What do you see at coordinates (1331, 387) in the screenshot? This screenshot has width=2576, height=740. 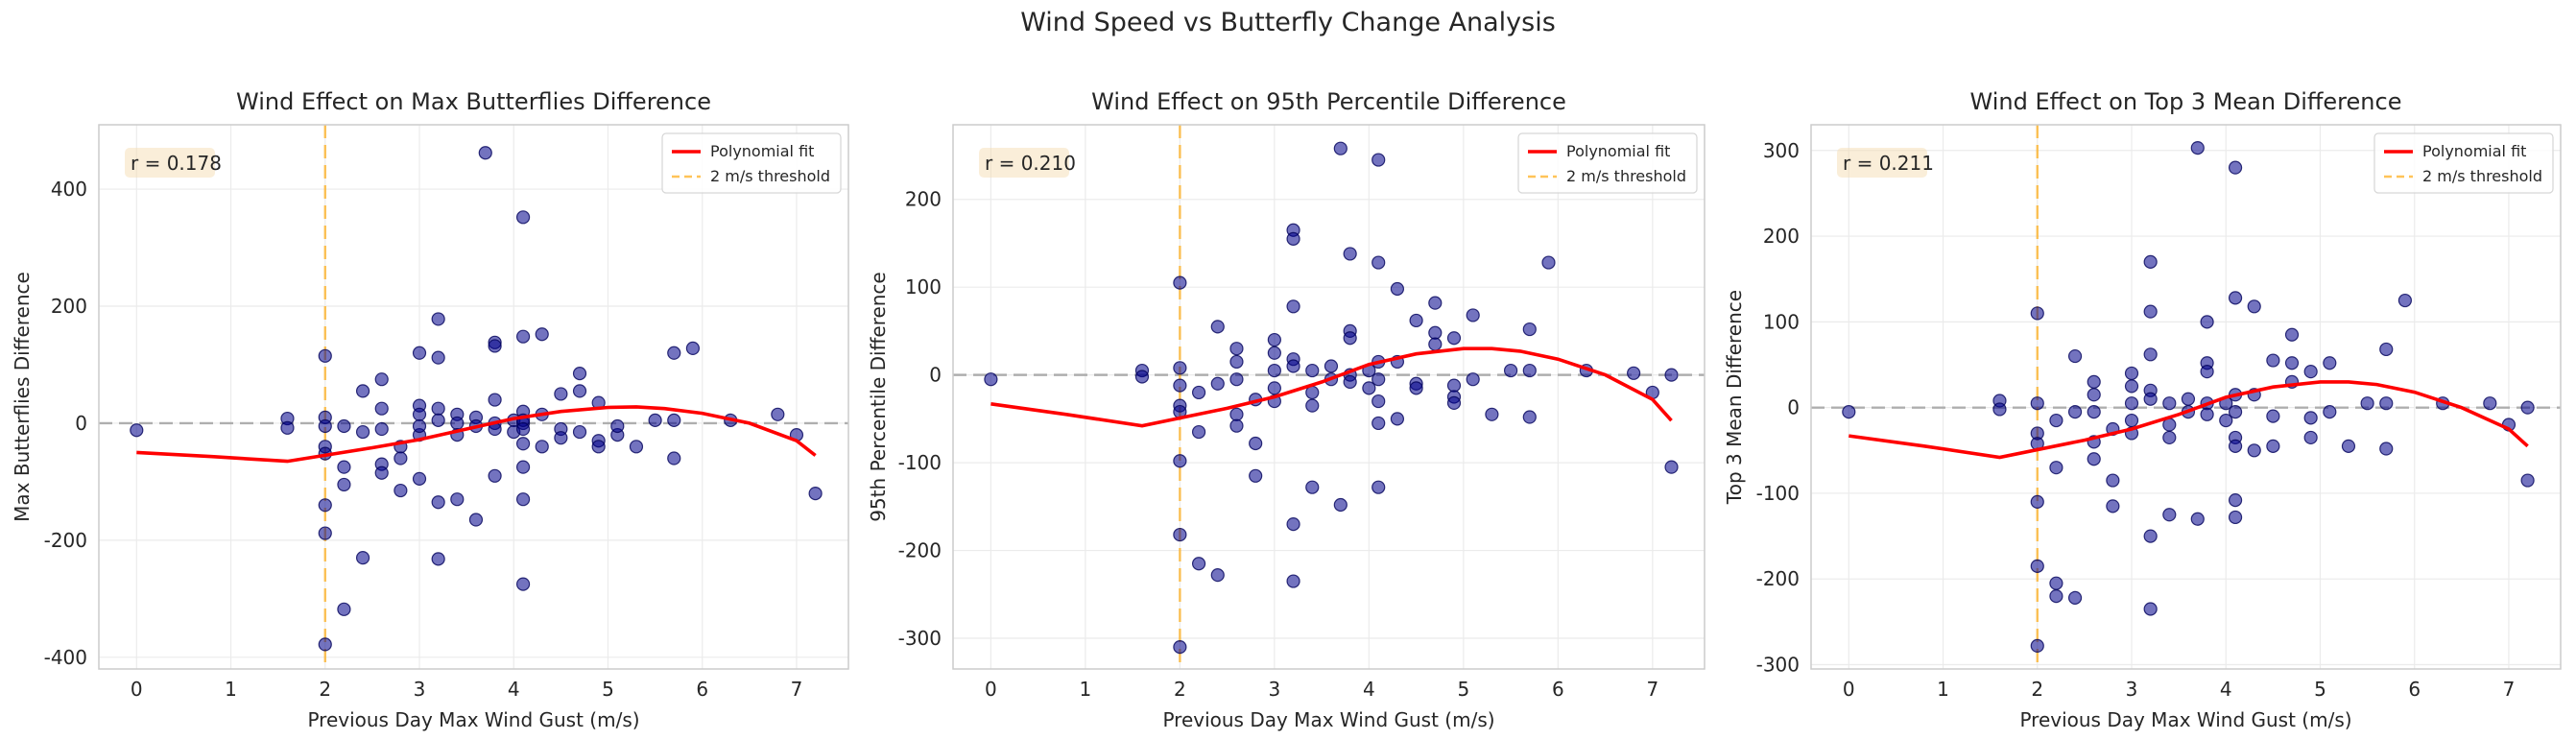 I see `polynomial-fit-line` at bounding box center [1331, 387].